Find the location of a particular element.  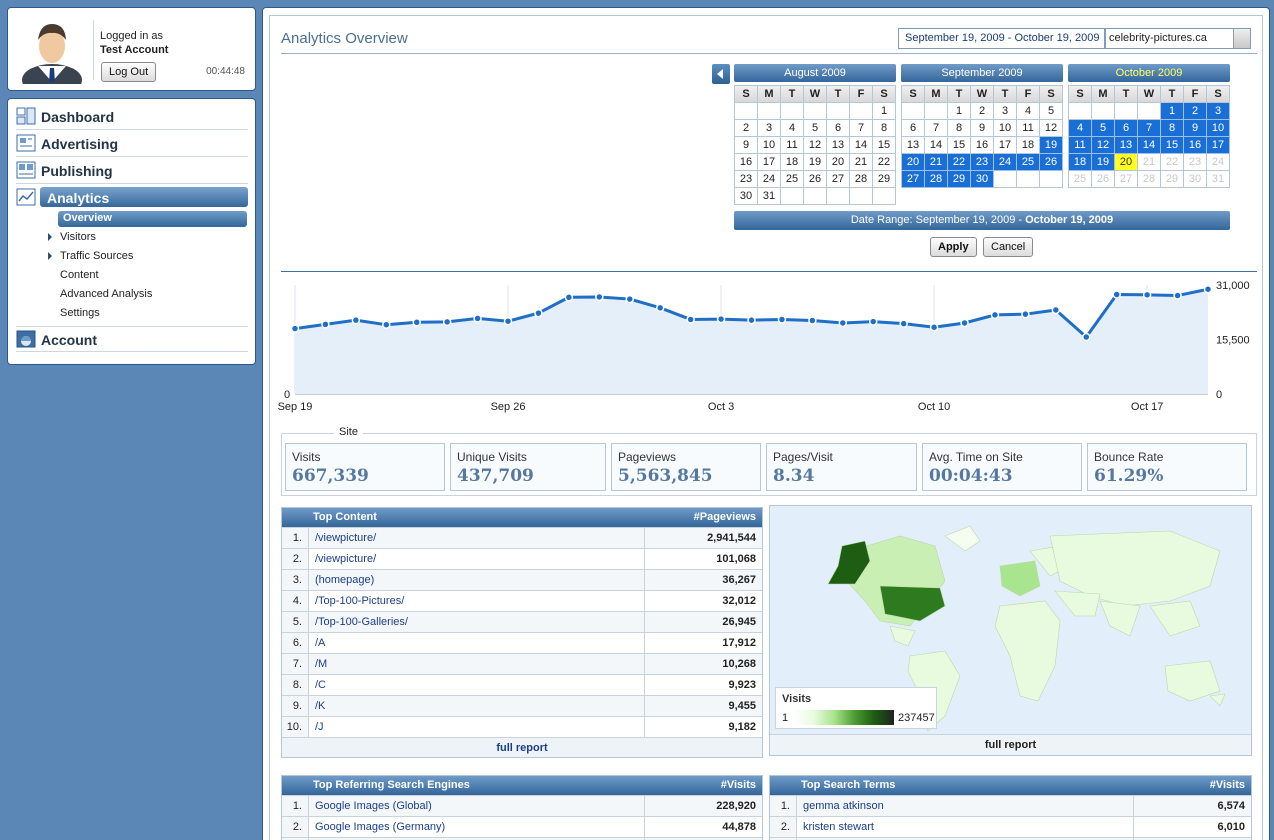

nav-item-analytics: Analytics is located at coordinates (132, 198).